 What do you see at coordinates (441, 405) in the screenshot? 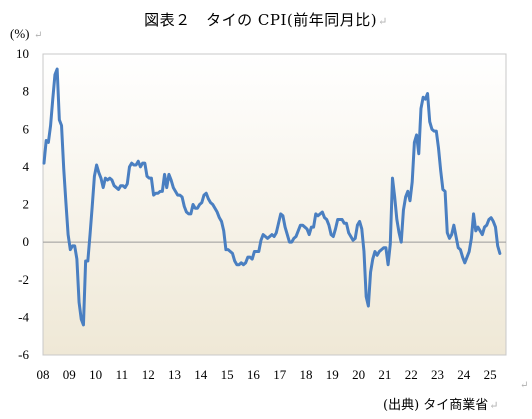
I see `source-note: (出典) タイ商業省↵` at bounding box center [441, 405].